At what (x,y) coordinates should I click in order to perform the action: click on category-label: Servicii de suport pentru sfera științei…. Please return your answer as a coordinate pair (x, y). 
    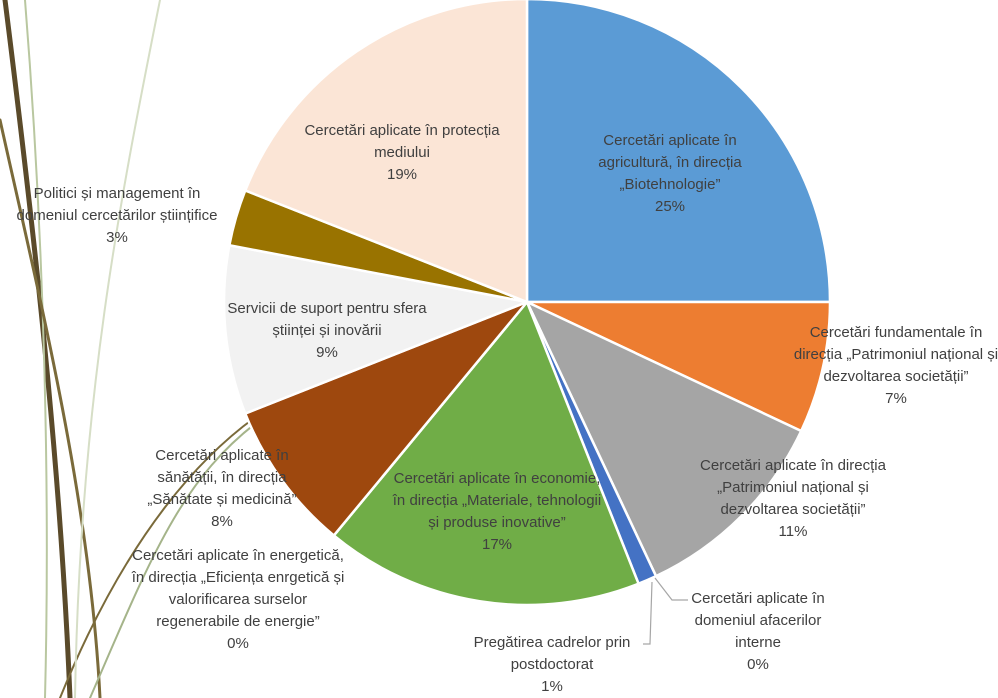
    Looking at the image, I should click on (327, 319).